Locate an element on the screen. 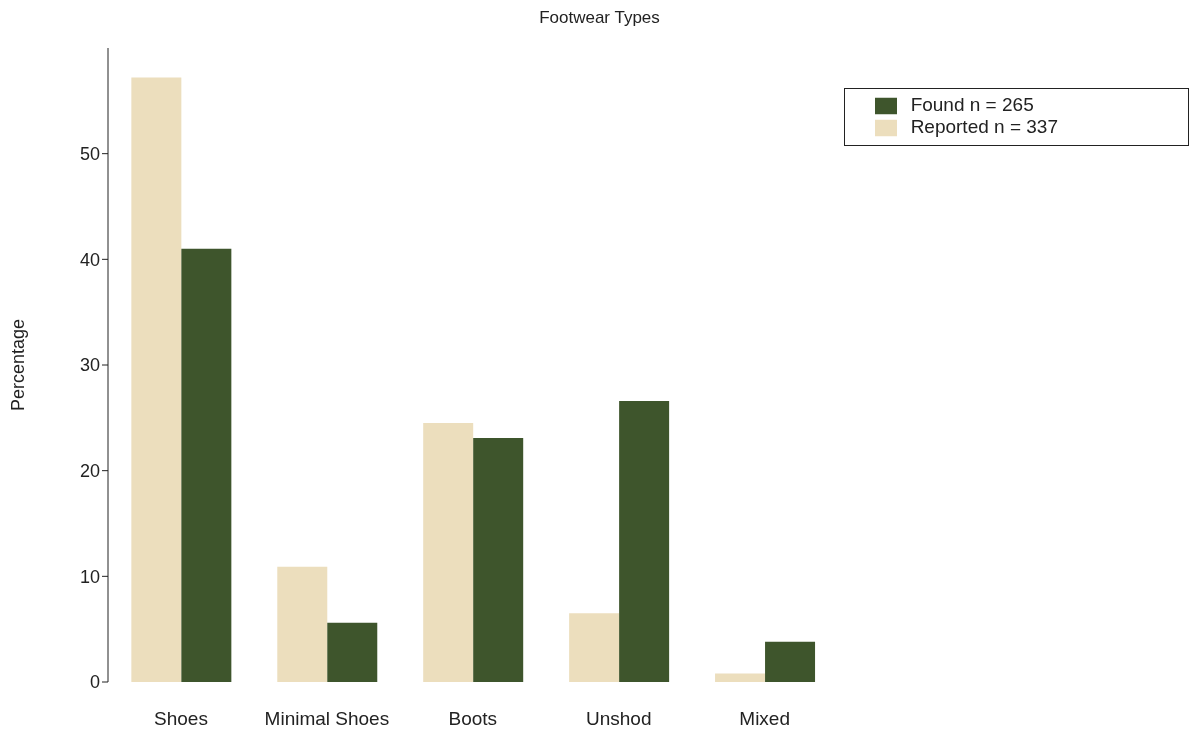 This screenshot has width=1199, height=750. legend-label: Reported n = 337 is located at coordinates (984, 127).